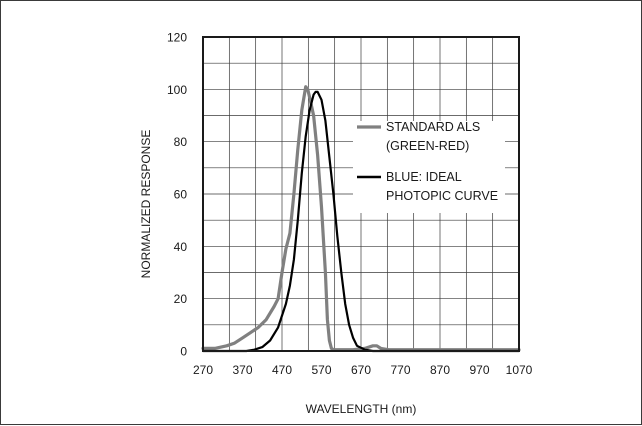 This screenshot has width=642, height=426. Describe the element at coordinates (181, 142) in the screenshot. I see `y-tick-label: 80` at that location.